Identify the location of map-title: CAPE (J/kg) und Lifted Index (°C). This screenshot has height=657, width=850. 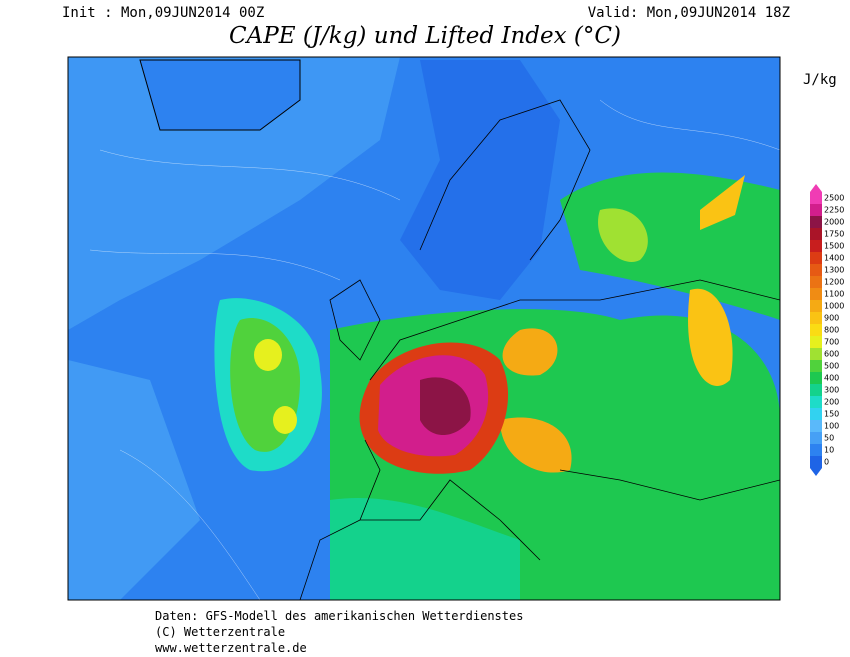
(425, 36).